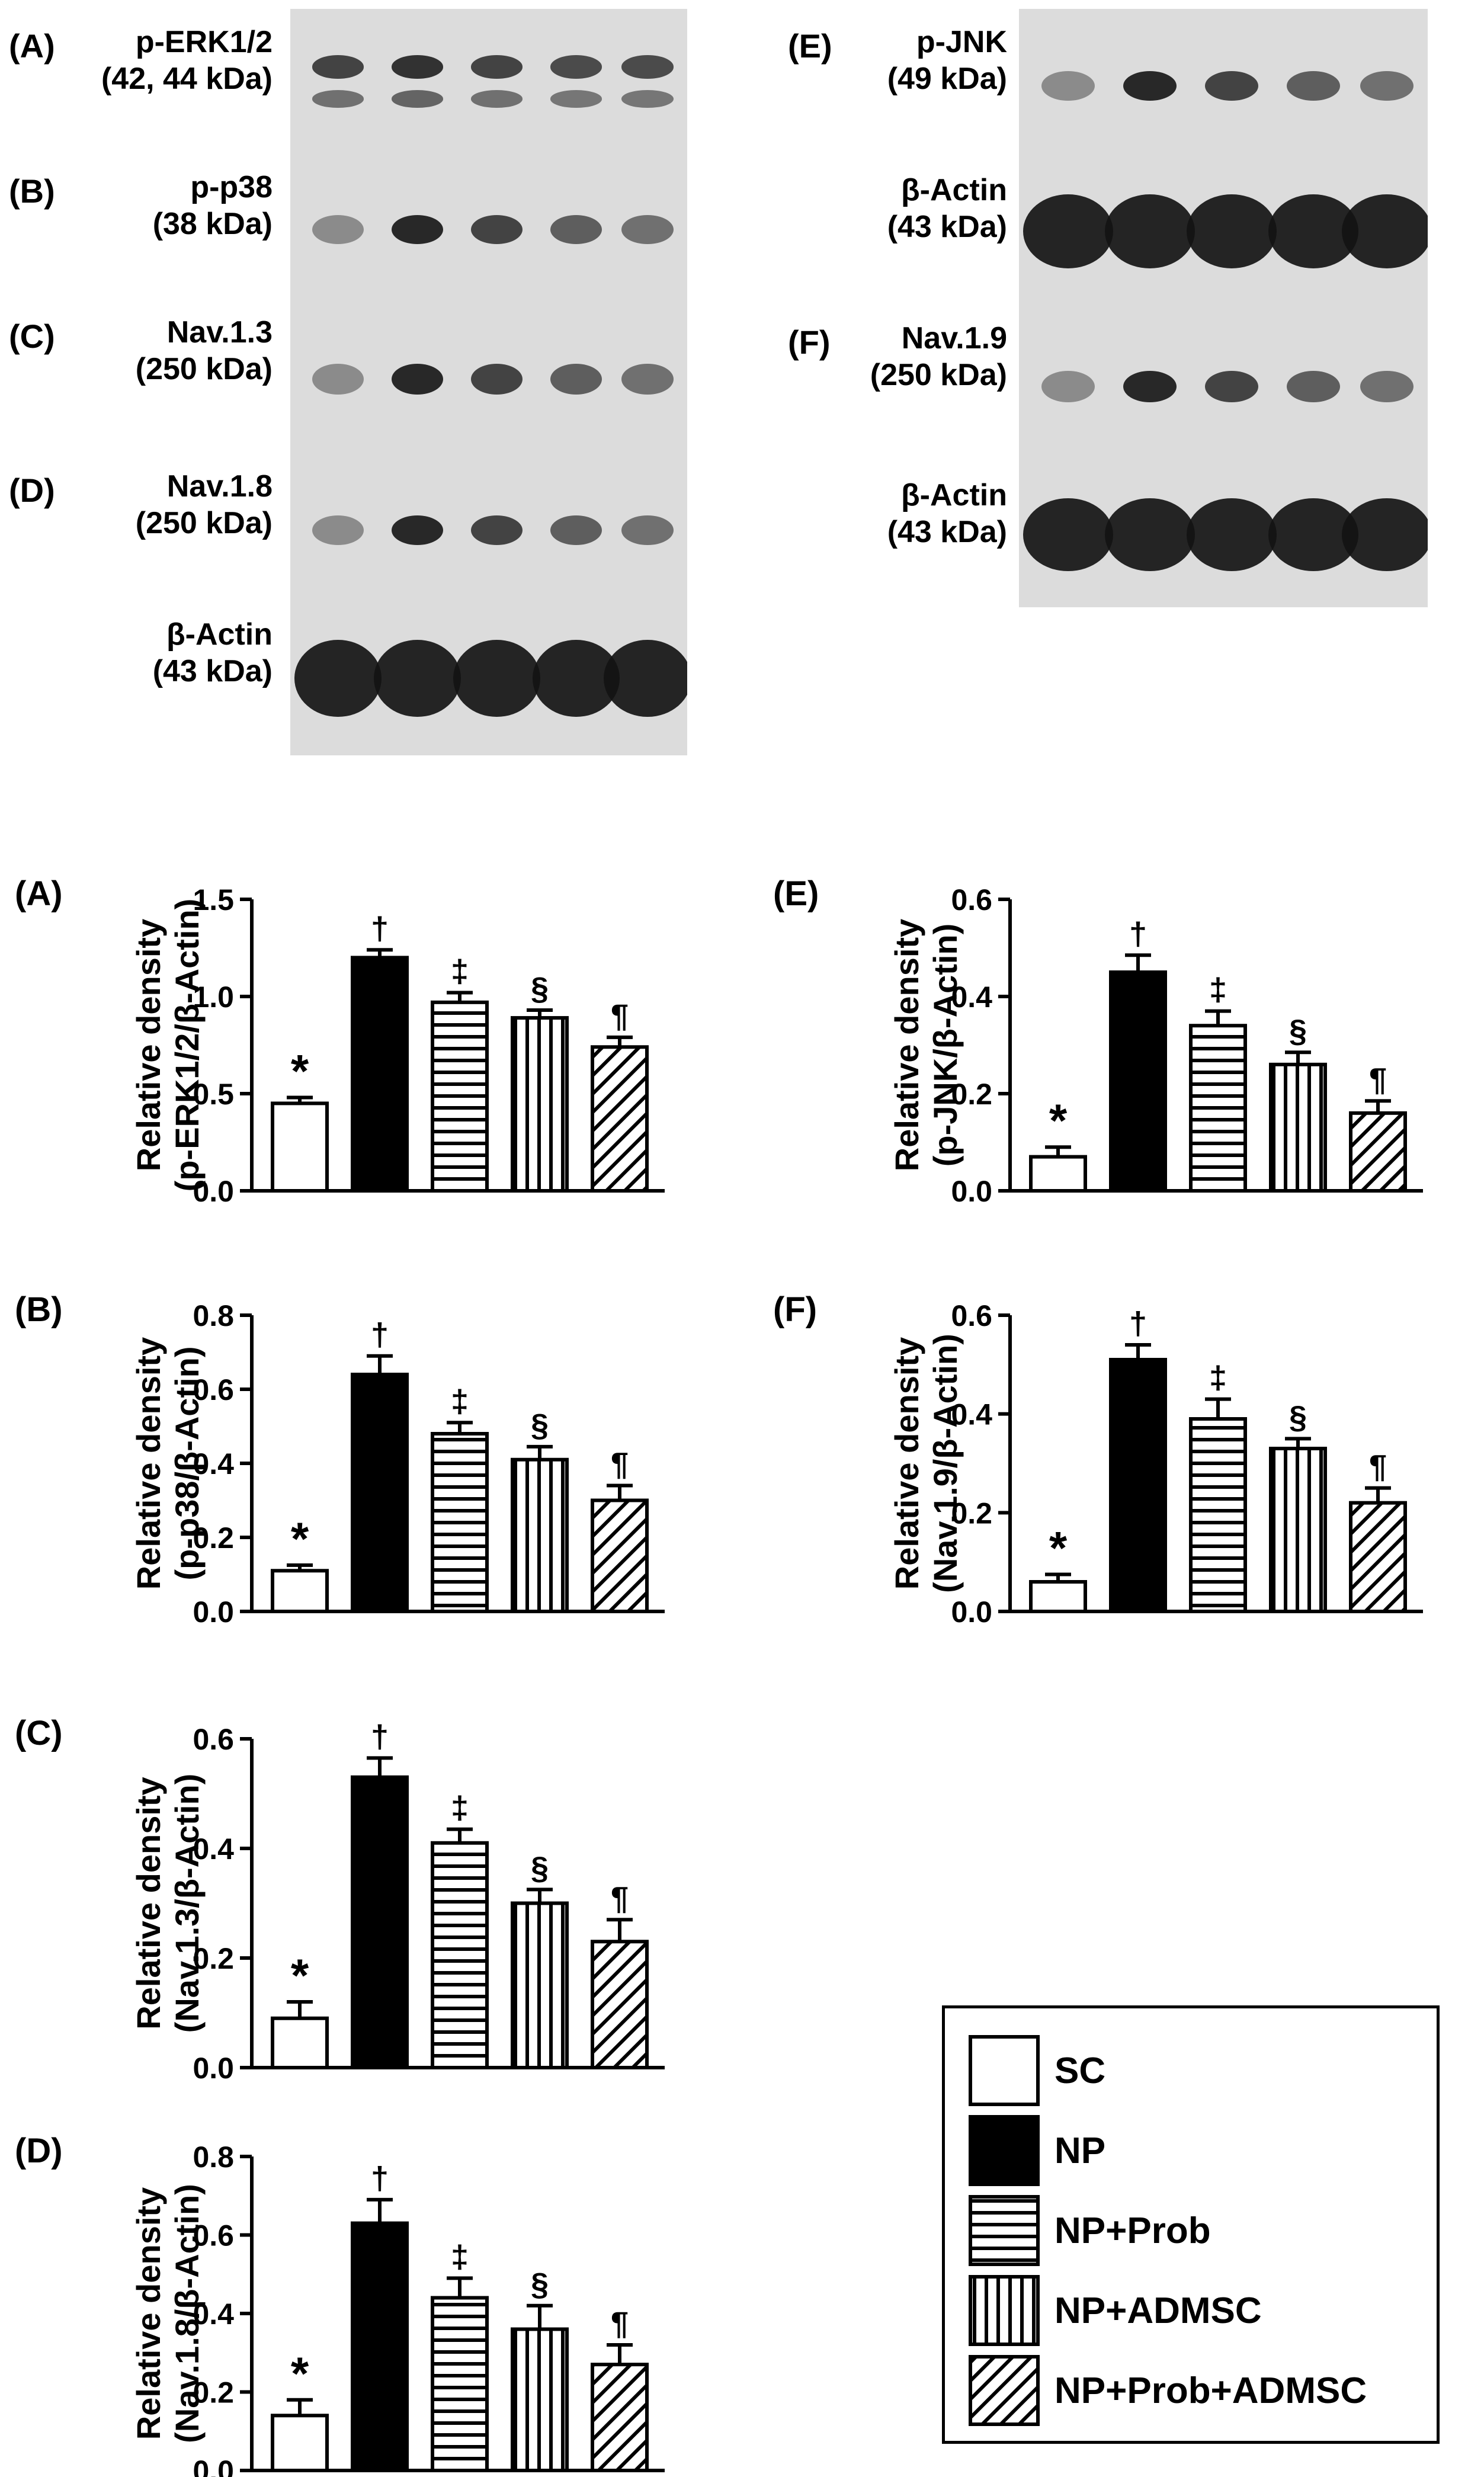 Image resolution: width=1484 pixels, height=2477 pixels. What do you see at coordinates (187, 1904) in the screenshot?
I see `y-axis-label: (Nav.1.3/β-Actin)` at bounding box center [187, 1904].